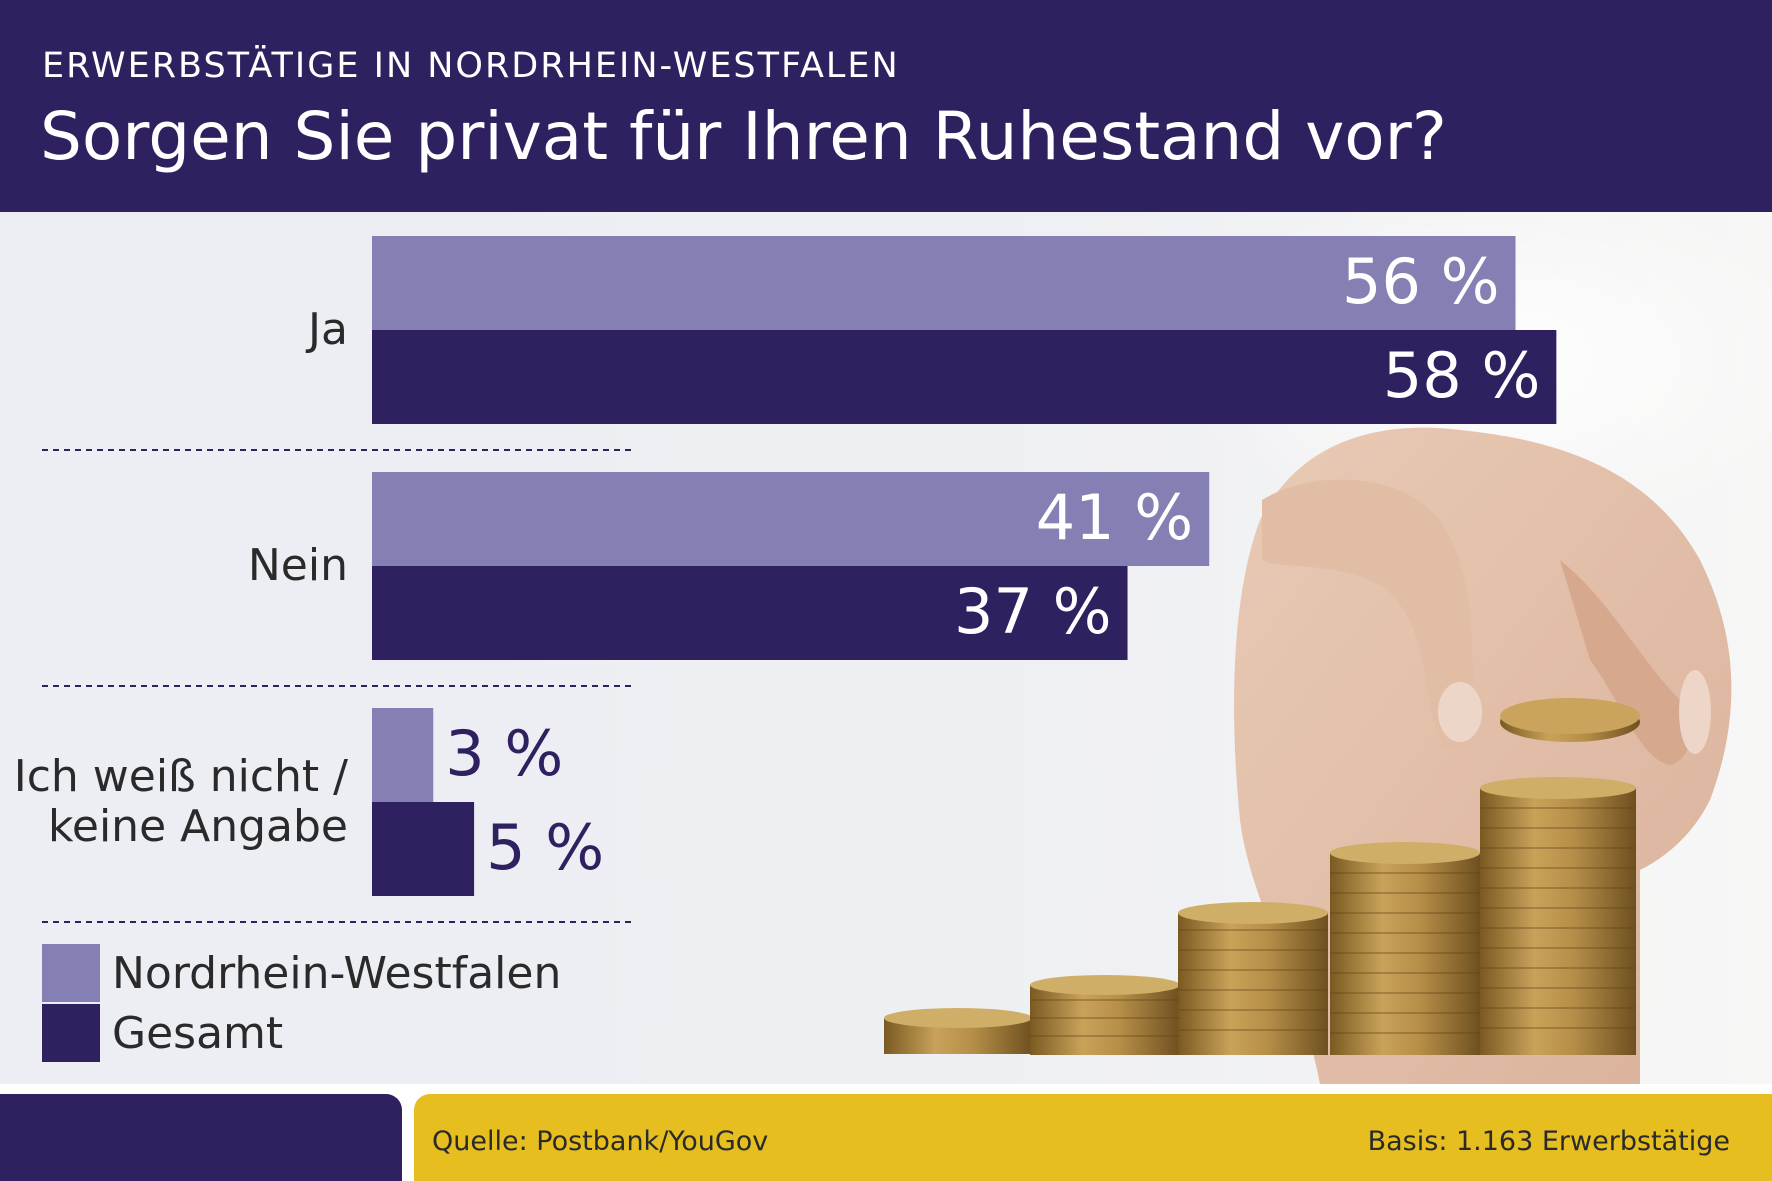  What do you see at coordinates (198, 1033) in the screenshot?
I see `legend-label-gesamt: Gesamt` at bounding box center [198, 1033].